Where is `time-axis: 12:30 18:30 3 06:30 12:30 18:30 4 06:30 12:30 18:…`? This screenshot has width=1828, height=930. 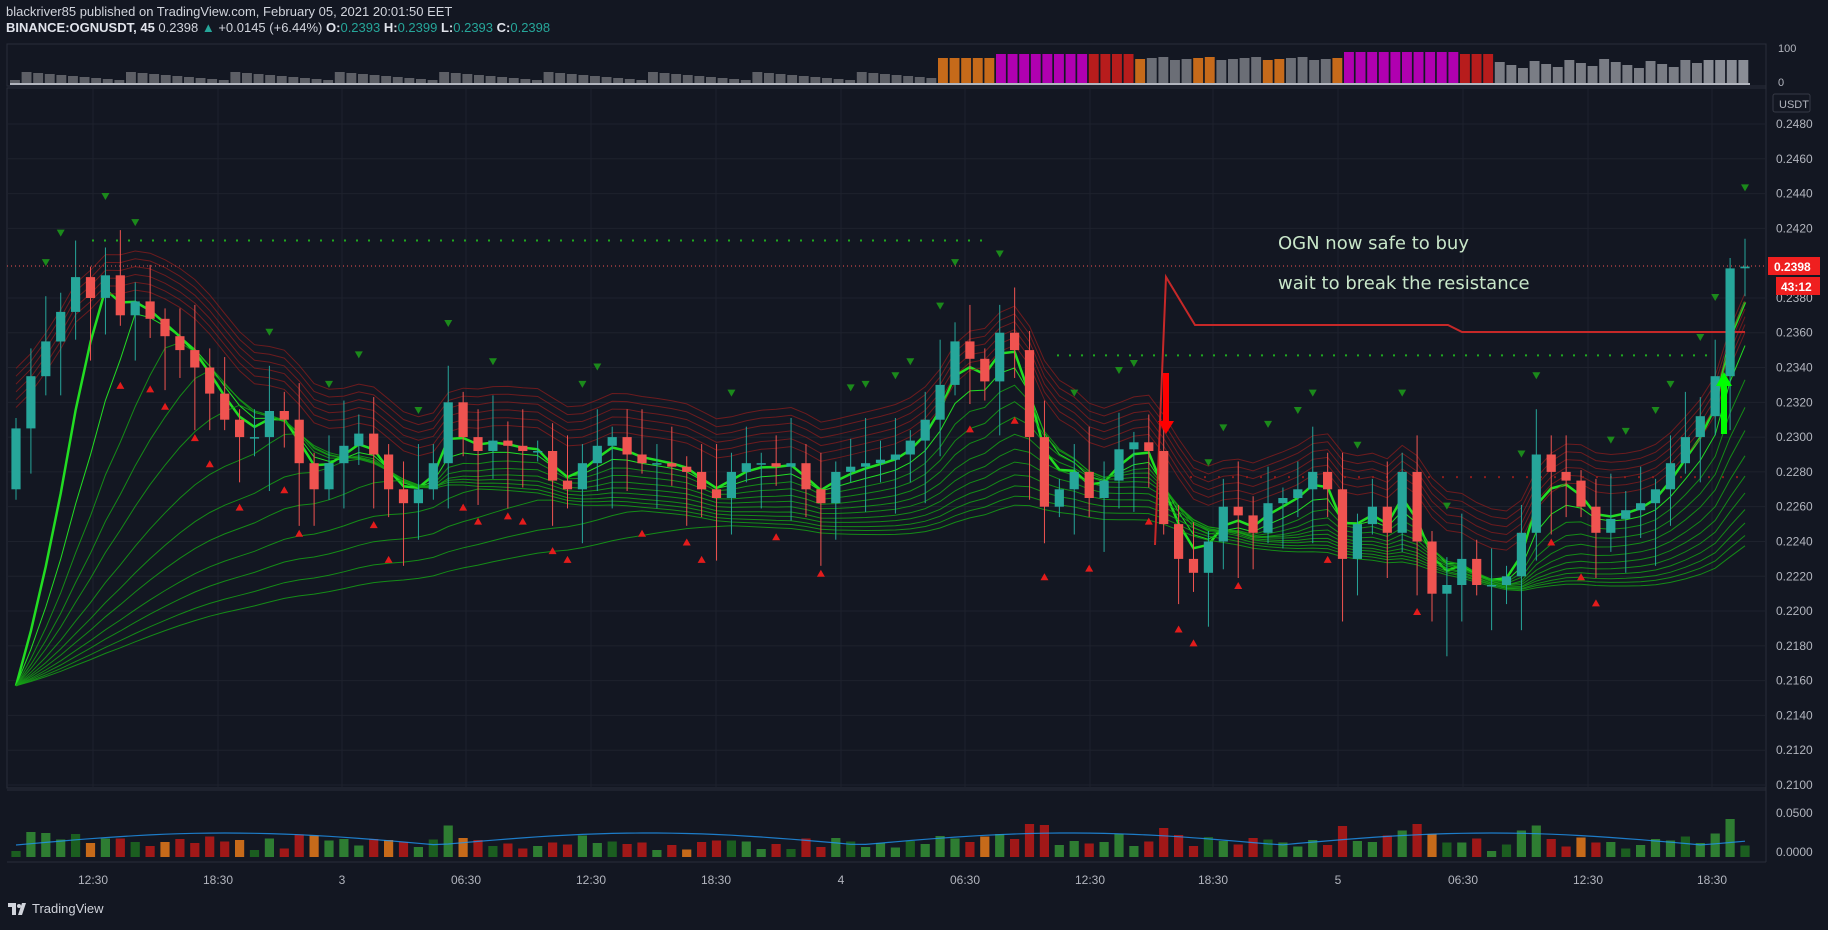
time-axis: 12:30 18:30 3 06:30 12:30 18:30 4 06:30 12:30 18:… is located at coordinates (902, 880).